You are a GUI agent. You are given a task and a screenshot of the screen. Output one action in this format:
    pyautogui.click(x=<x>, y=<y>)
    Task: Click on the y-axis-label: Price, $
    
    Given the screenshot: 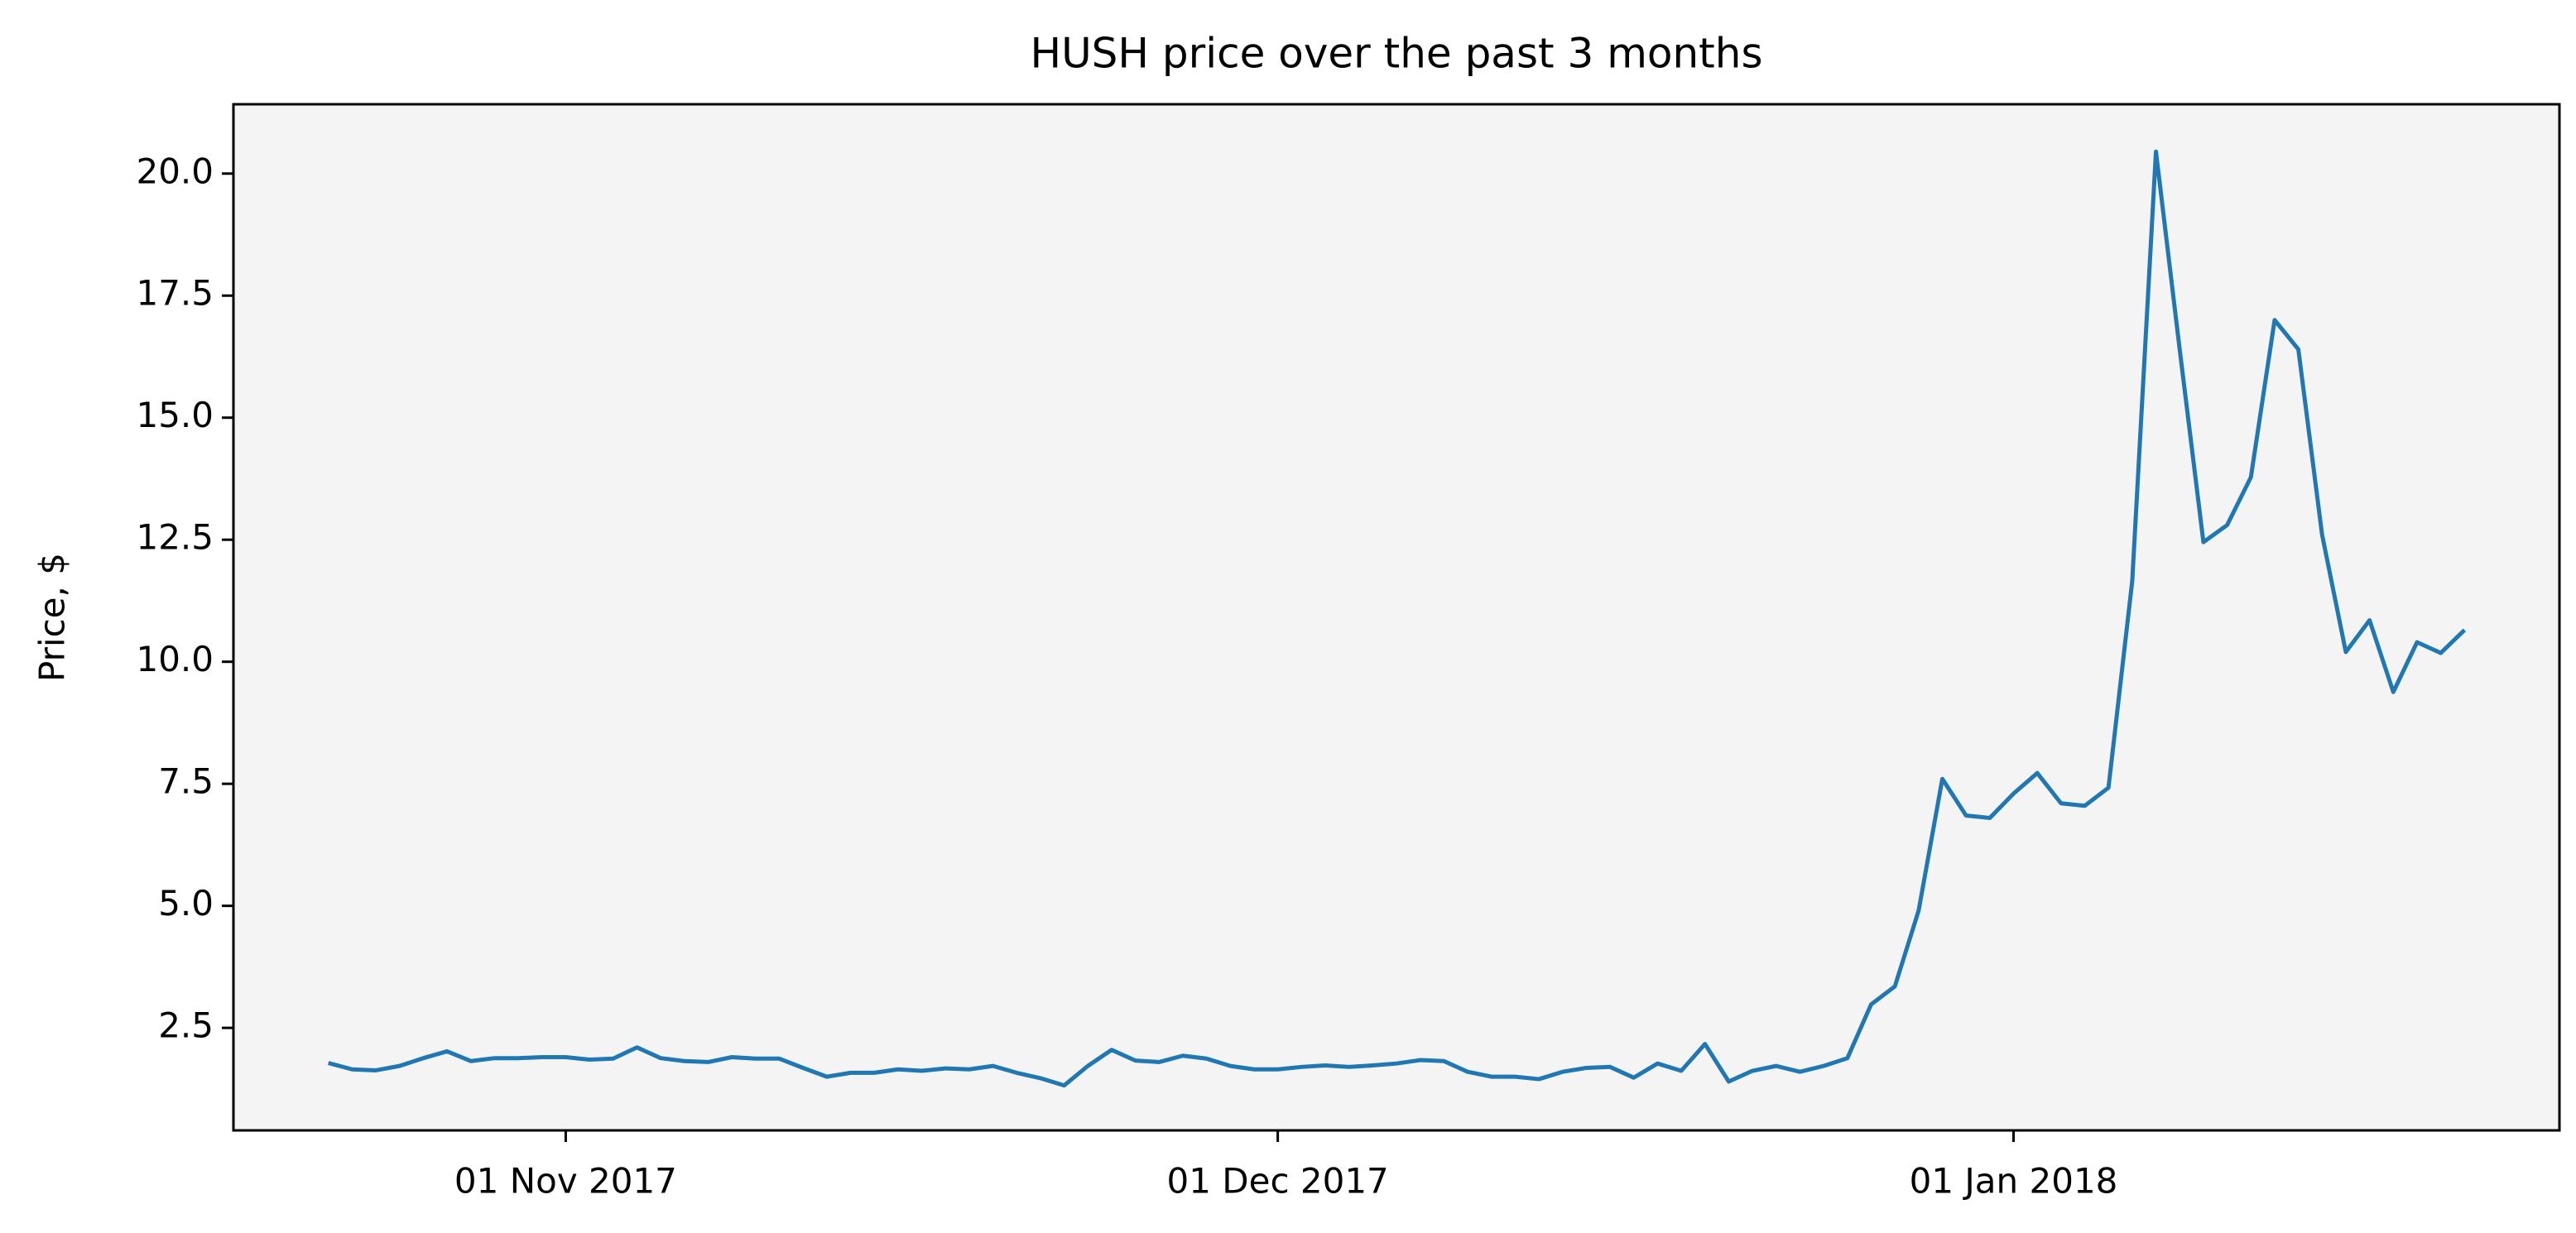 What is the action you would take?
    pyautogui.click(x=52, y=617)
    